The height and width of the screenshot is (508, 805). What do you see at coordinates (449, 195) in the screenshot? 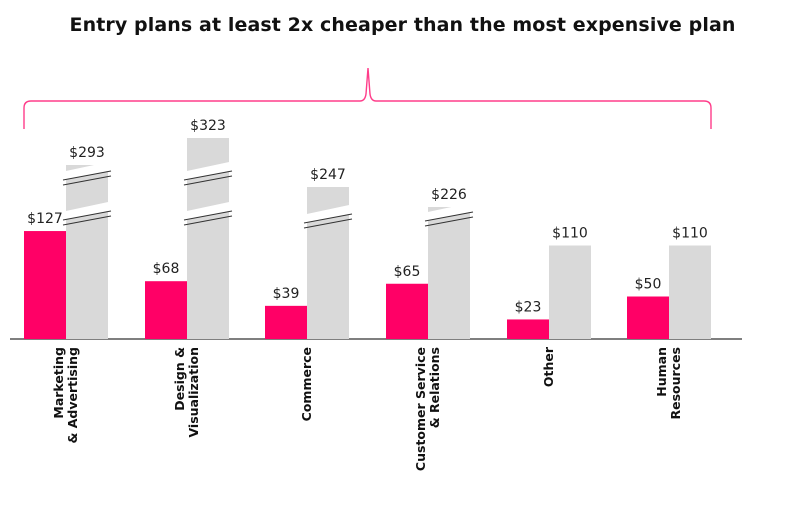
I see `expensive-plan-value-label: $226` at bounding box center [449, 195].